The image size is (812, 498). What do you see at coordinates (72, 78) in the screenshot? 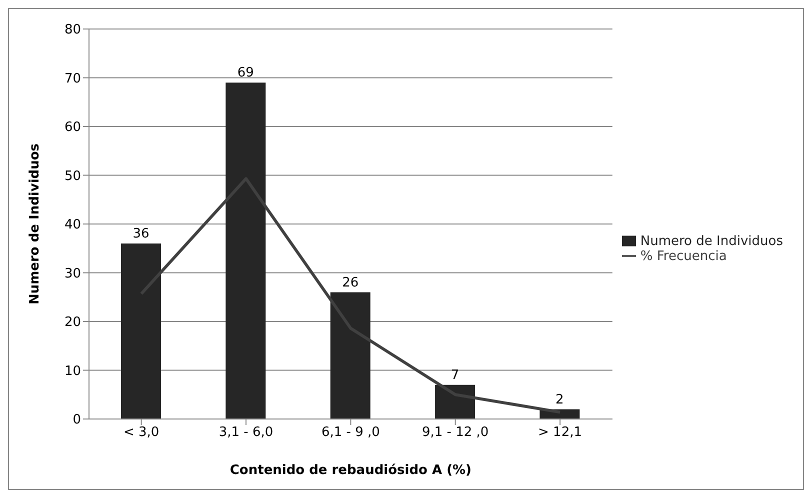
I see `y-tick-label: 70` at bounding box center [72, 78].